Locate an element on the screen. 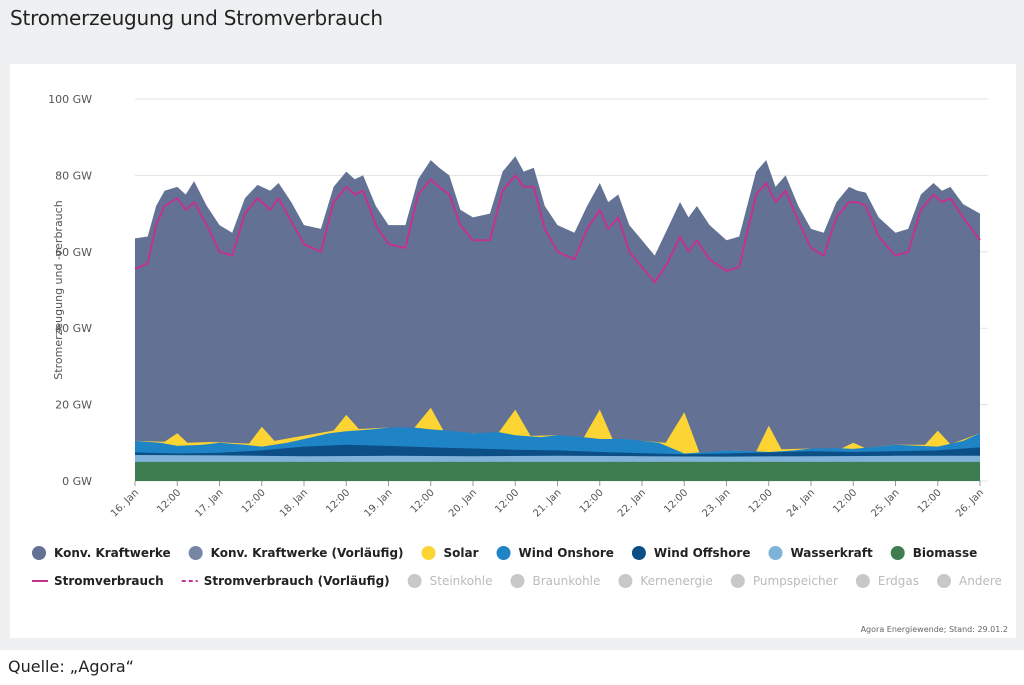 This screenshot has width=1024, height=685. y-axis-label: Stromerzeugung und -verbrauch is located at coordinates (58, 289).